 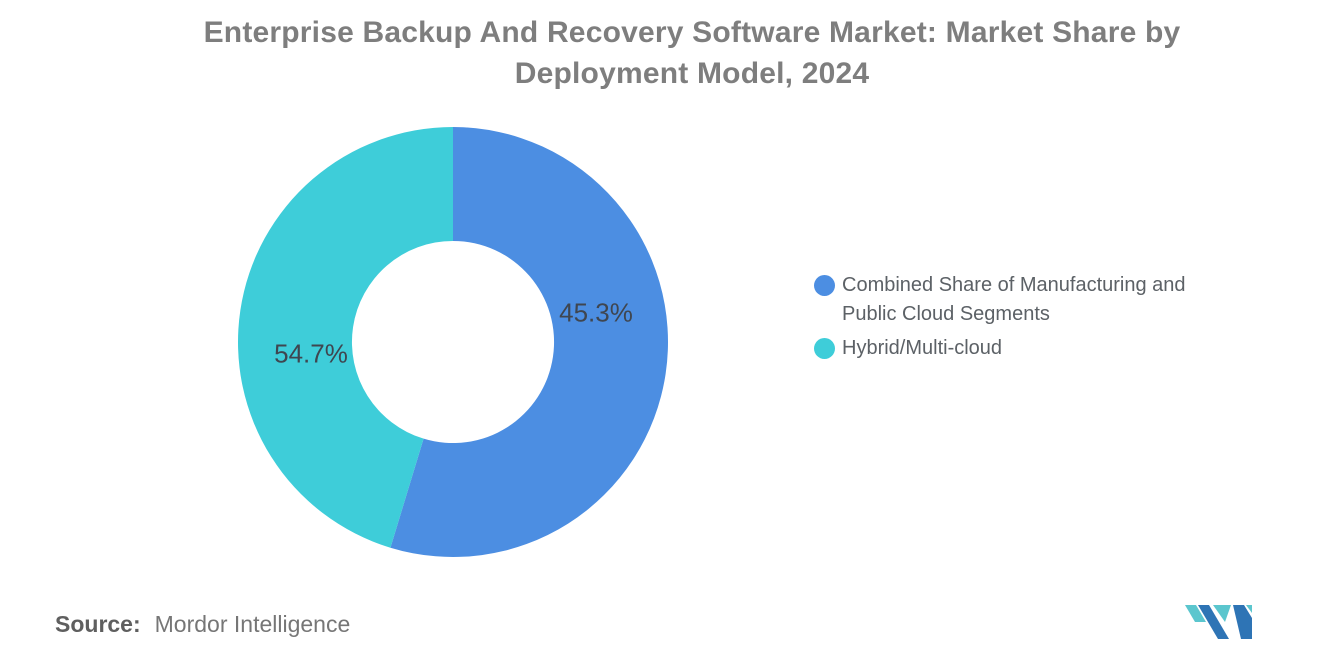 I want to click on mordor-intelligence-logo, so click(x=1218, y=622).